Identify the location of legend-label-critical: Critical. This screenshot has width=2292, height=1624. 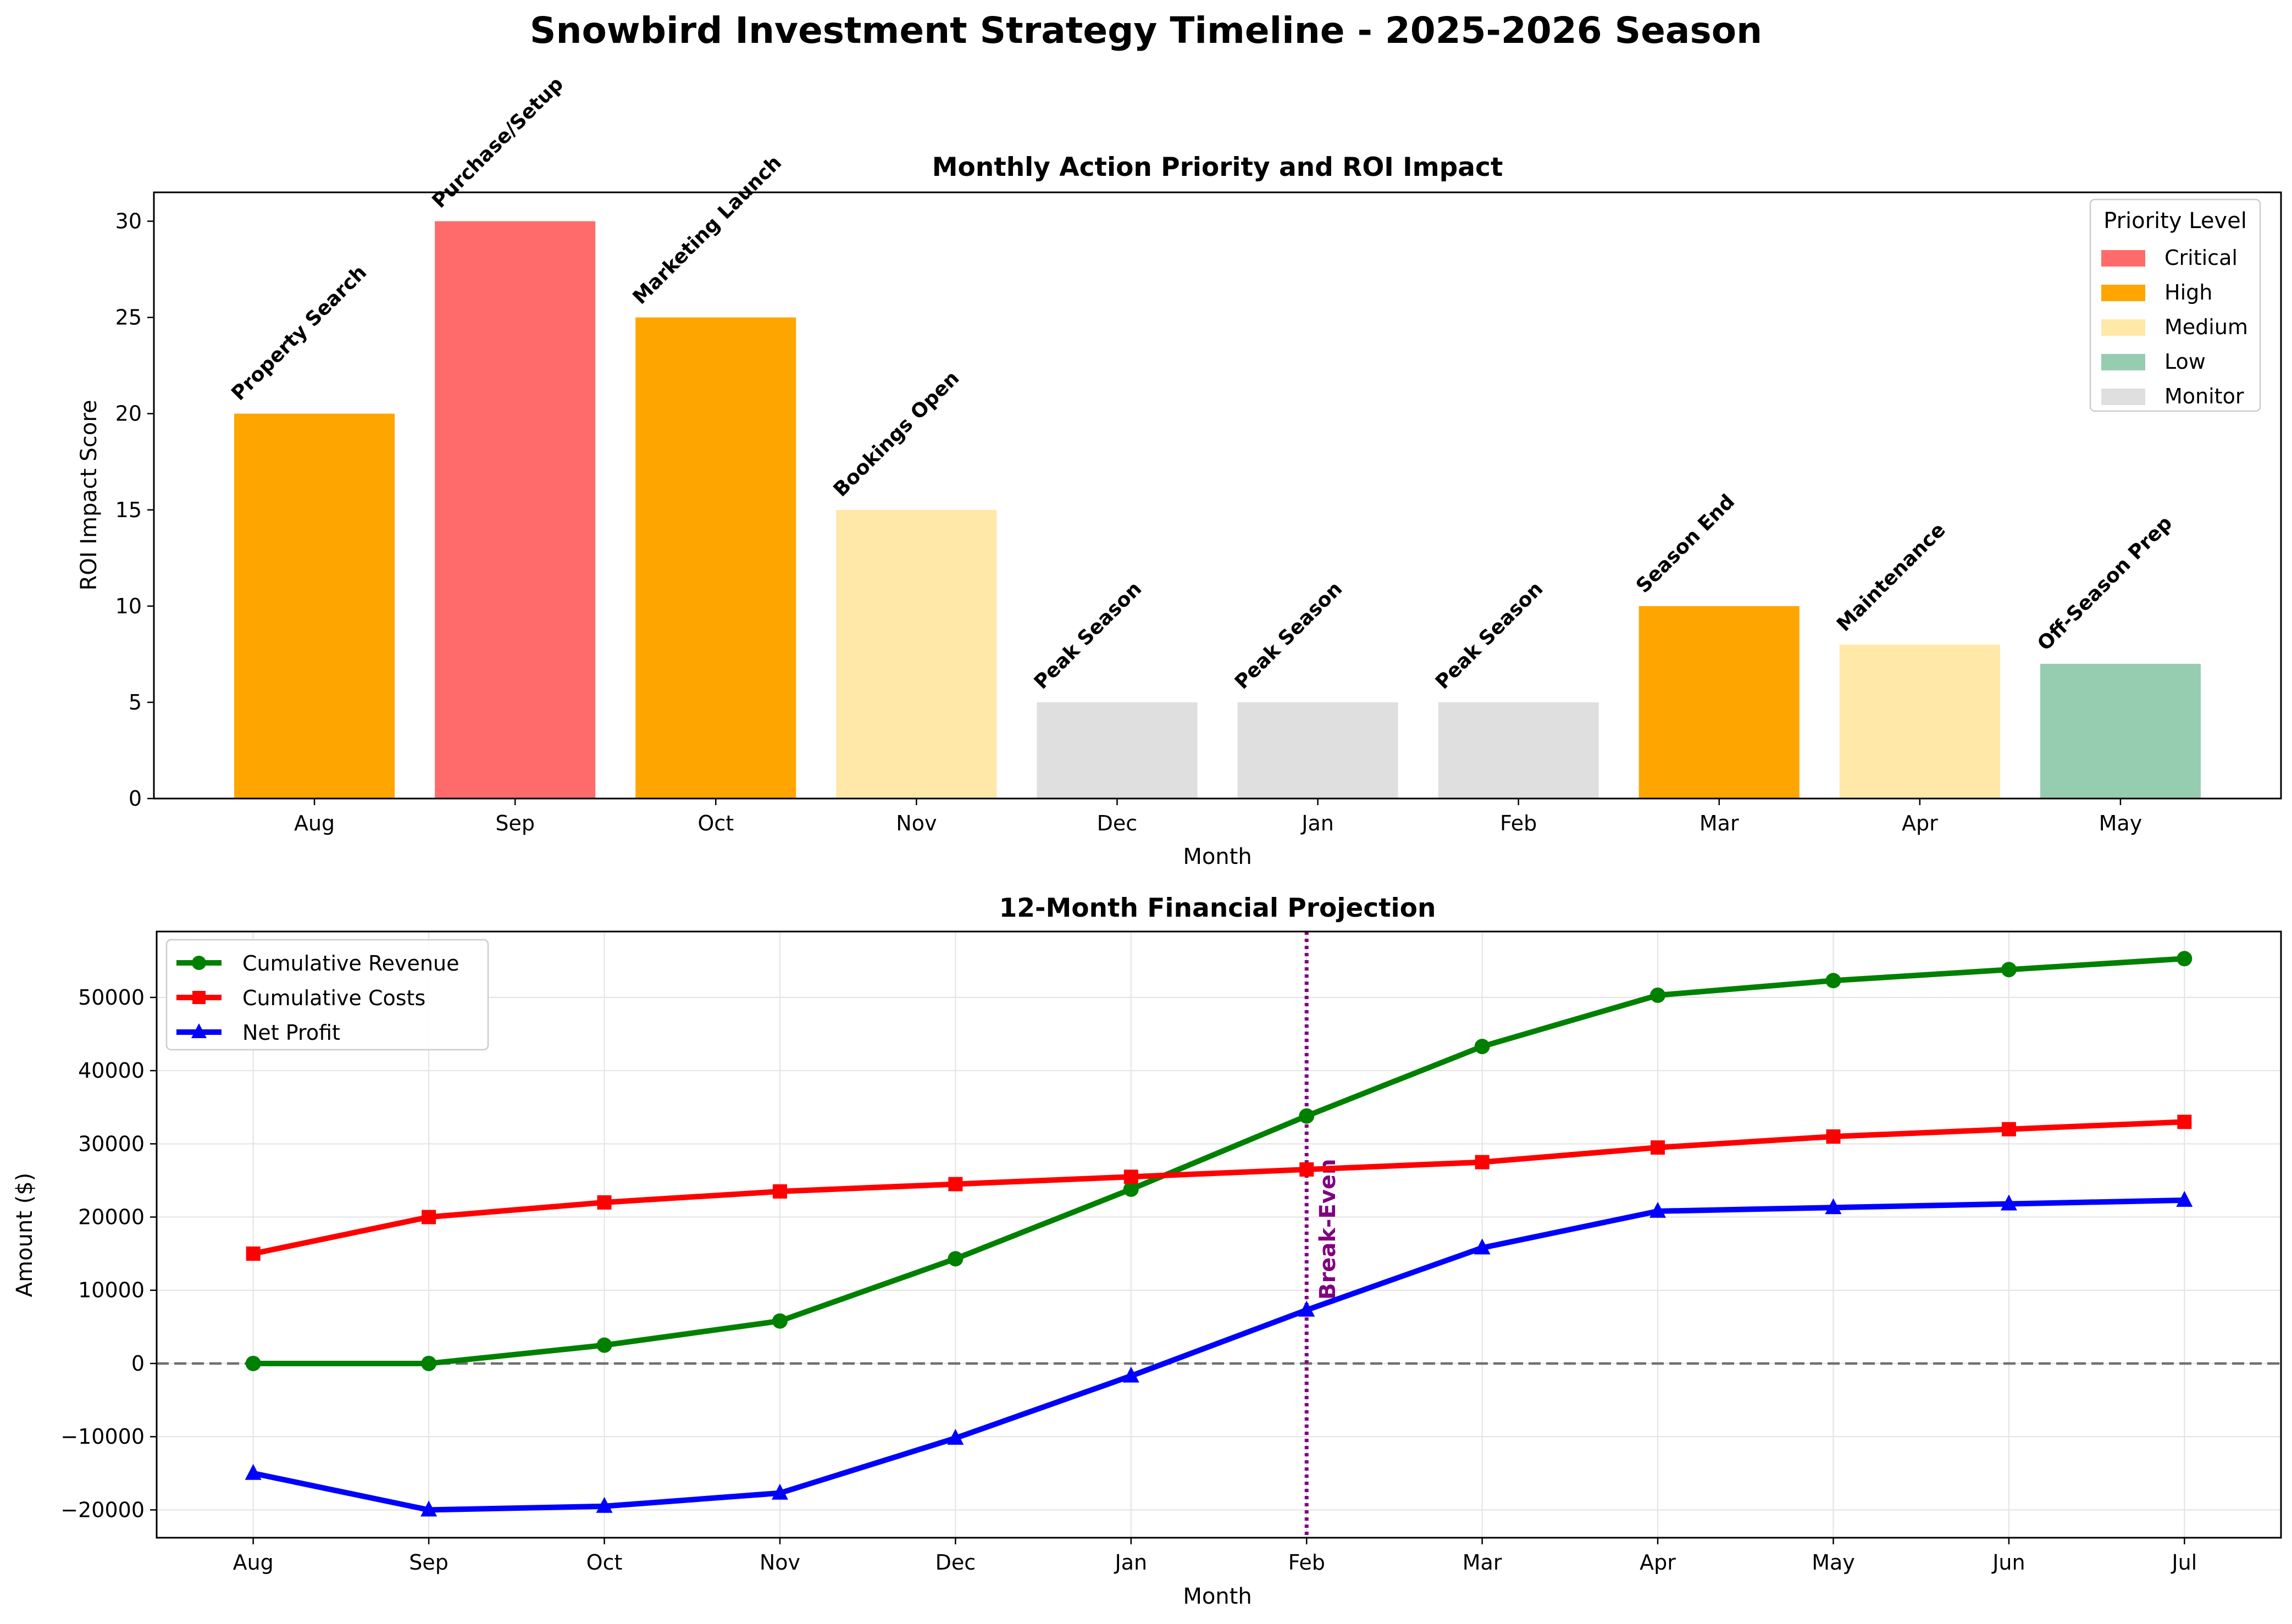
(2201, 258).